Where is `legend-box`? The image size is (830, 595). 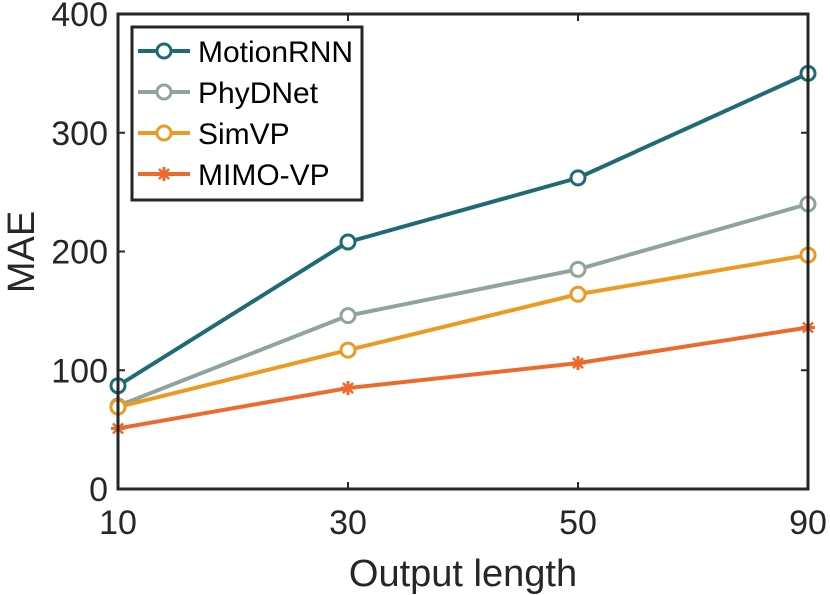 legend-box is located at coordinates (247, 113).